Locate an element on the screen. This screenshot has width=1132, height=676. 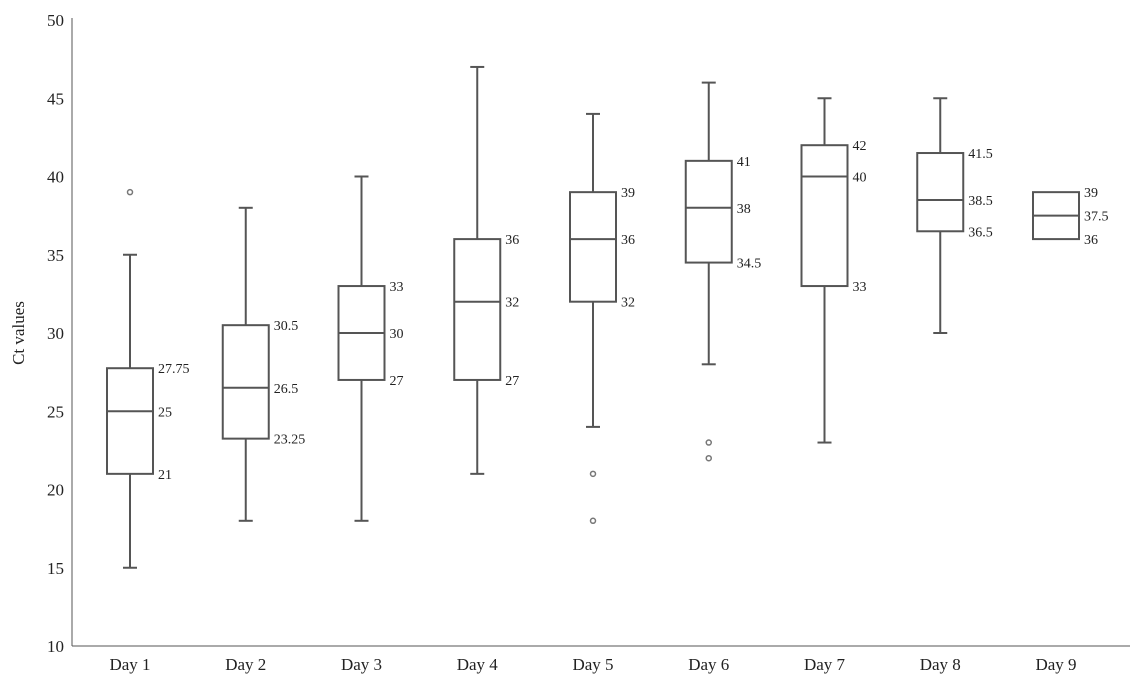
y-tick-label: 35 is located at coordinates (55, 255).